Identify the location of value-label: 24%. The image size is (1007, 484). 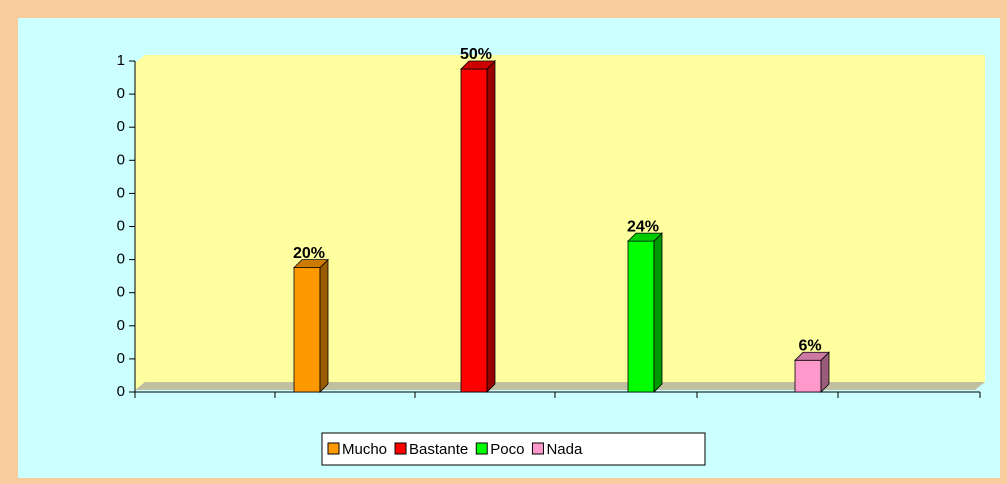
(643, 226).